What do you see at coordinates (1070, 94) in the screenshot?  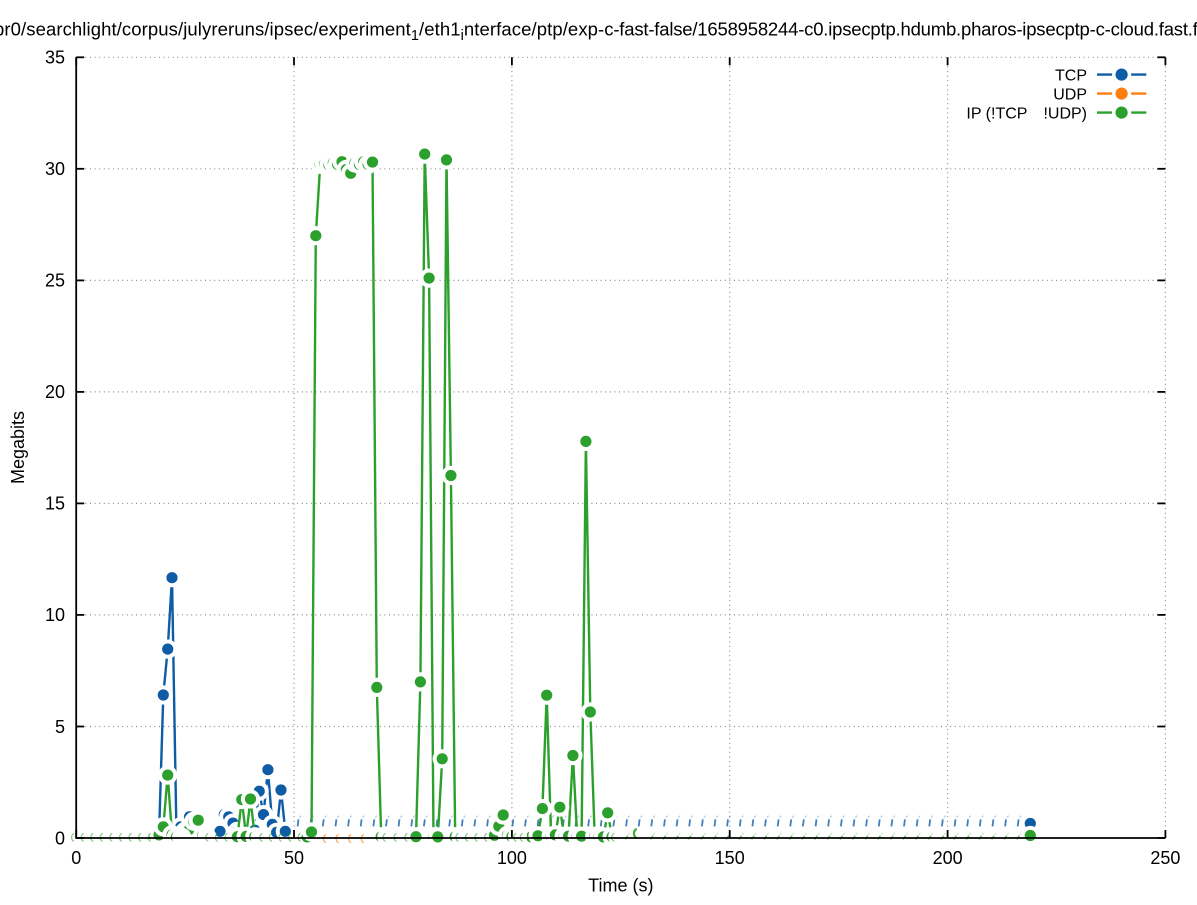 I see `svg-text: UDP` at bounding box center [1070, 94].